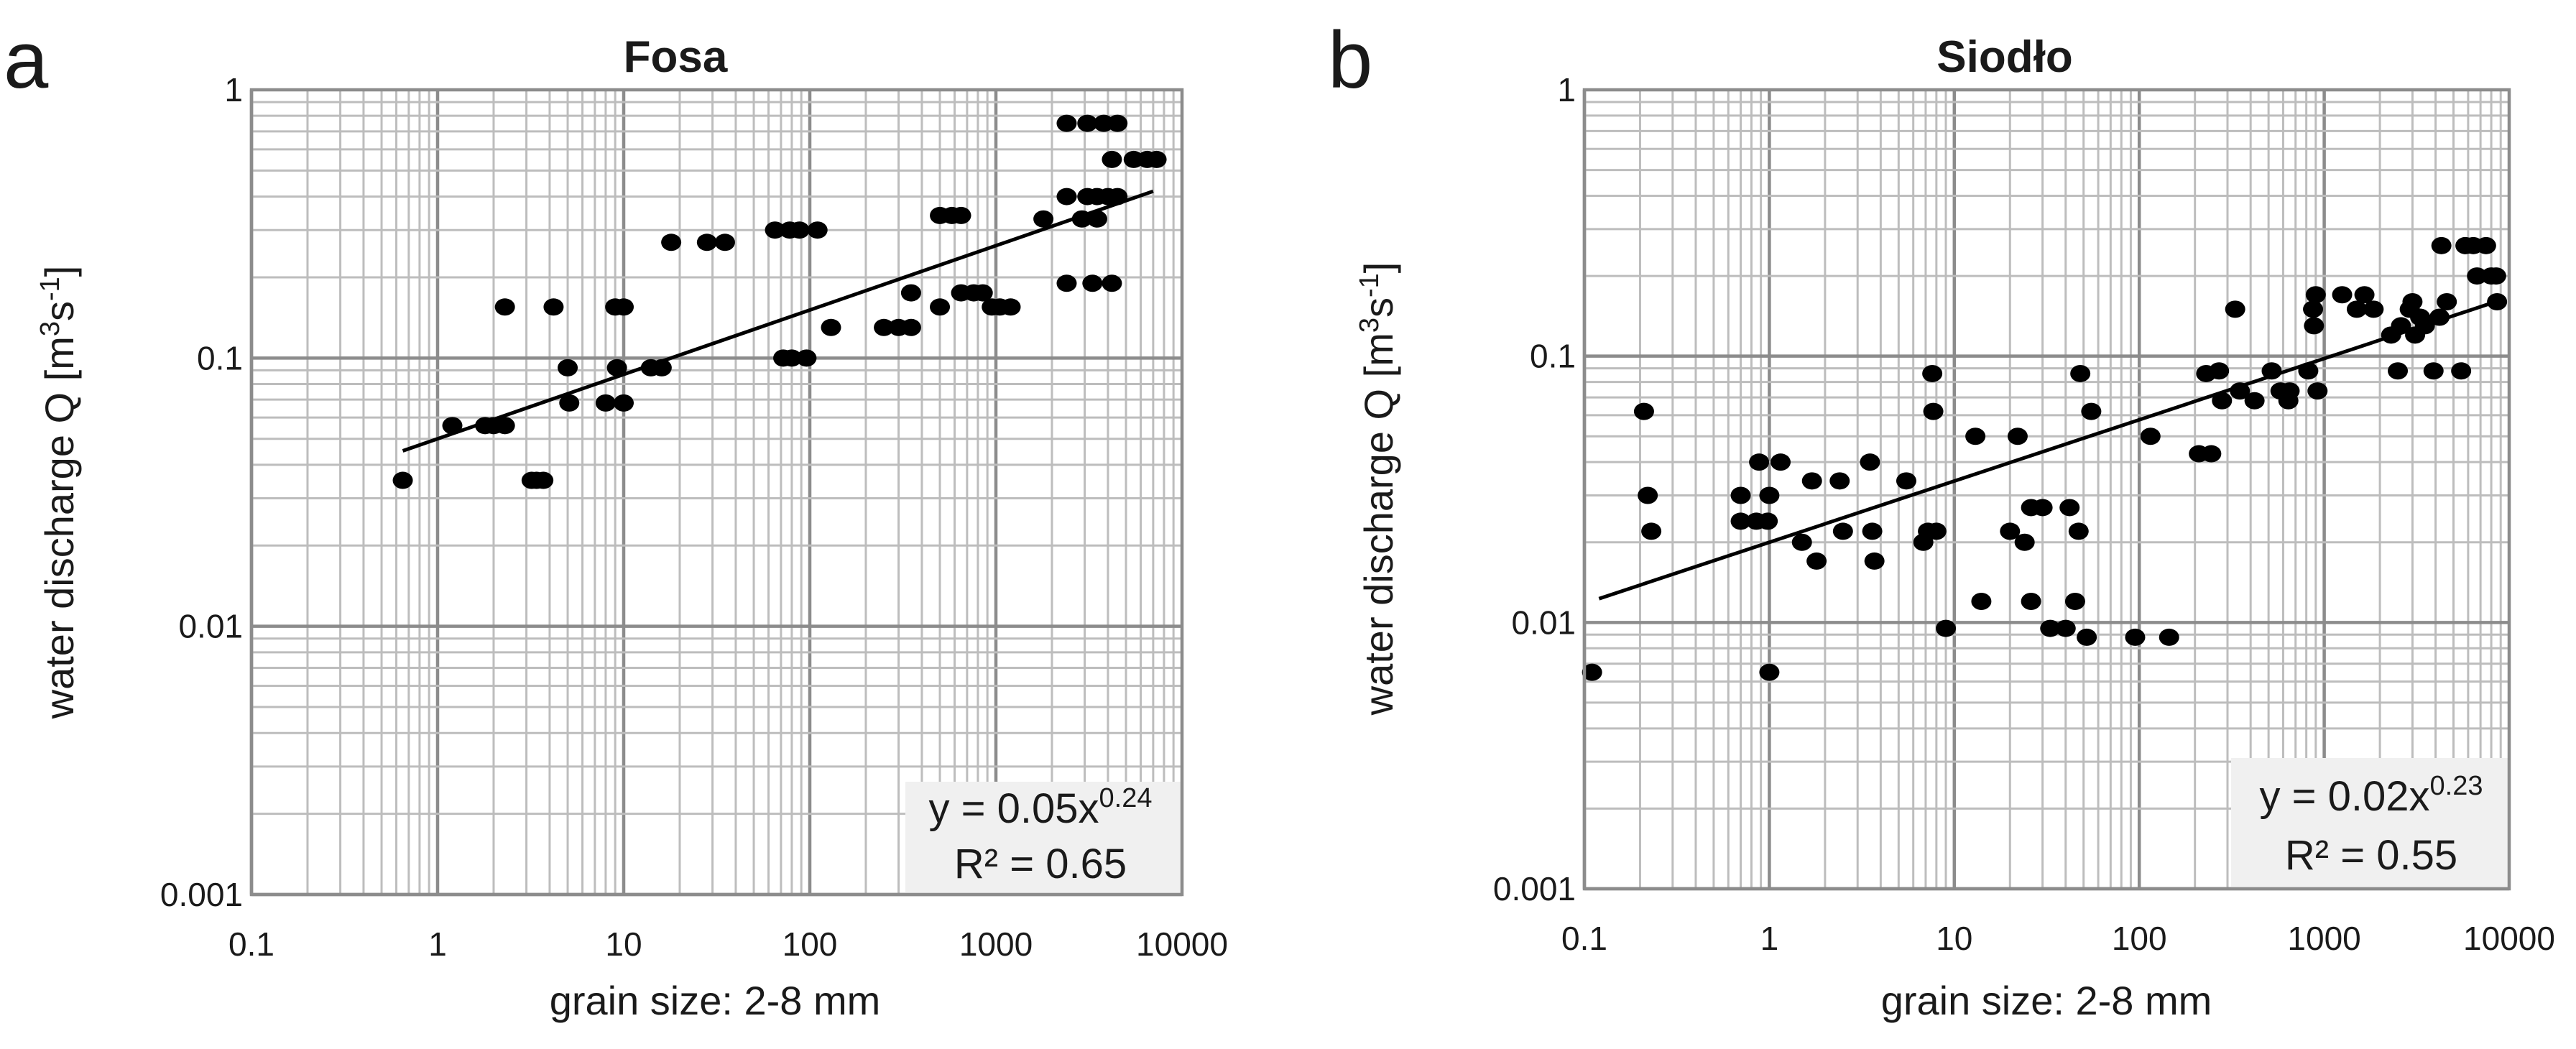  What do you see at coordinates (1350, 60) in the screenshot?
I see `panel-letter: b` at bounding box center [1350, 60].